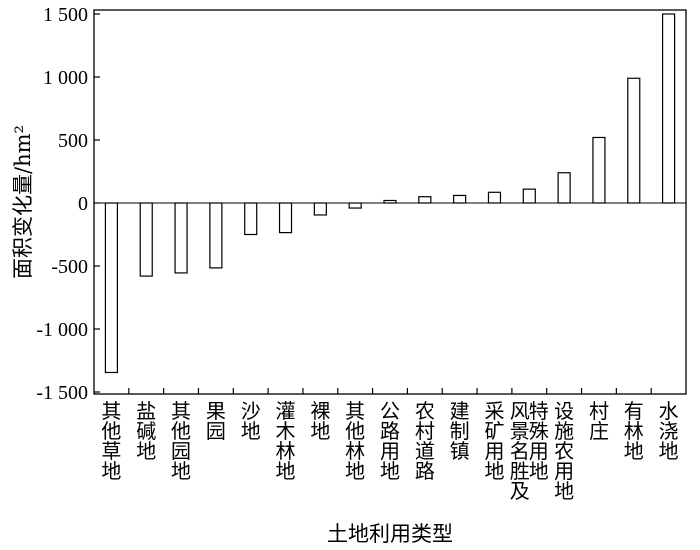 This screenshot has width=700, height=550. Describe the element at coordinates (68, 204) in the screenshot. I see `y-axis: 1 500 1 000 500 0 -500 -1 000 -1 500` at that location.